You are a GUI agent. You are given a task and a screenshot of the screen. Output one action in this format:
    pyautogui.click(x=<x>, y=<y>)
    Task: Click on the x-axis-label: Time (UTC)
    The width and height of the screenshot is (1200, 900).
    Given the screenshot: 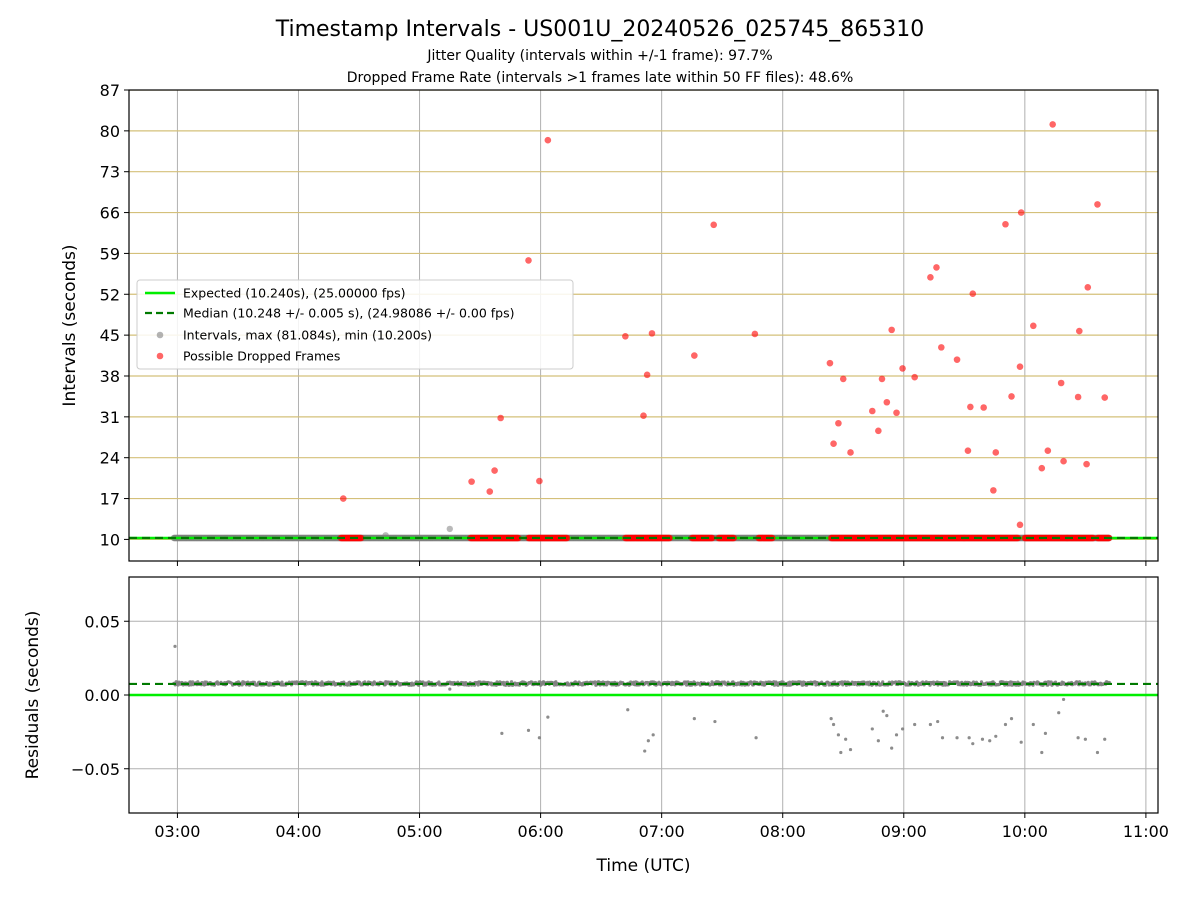 What is the action you would take?
    pyautogui.click(x=643, y=866)
    